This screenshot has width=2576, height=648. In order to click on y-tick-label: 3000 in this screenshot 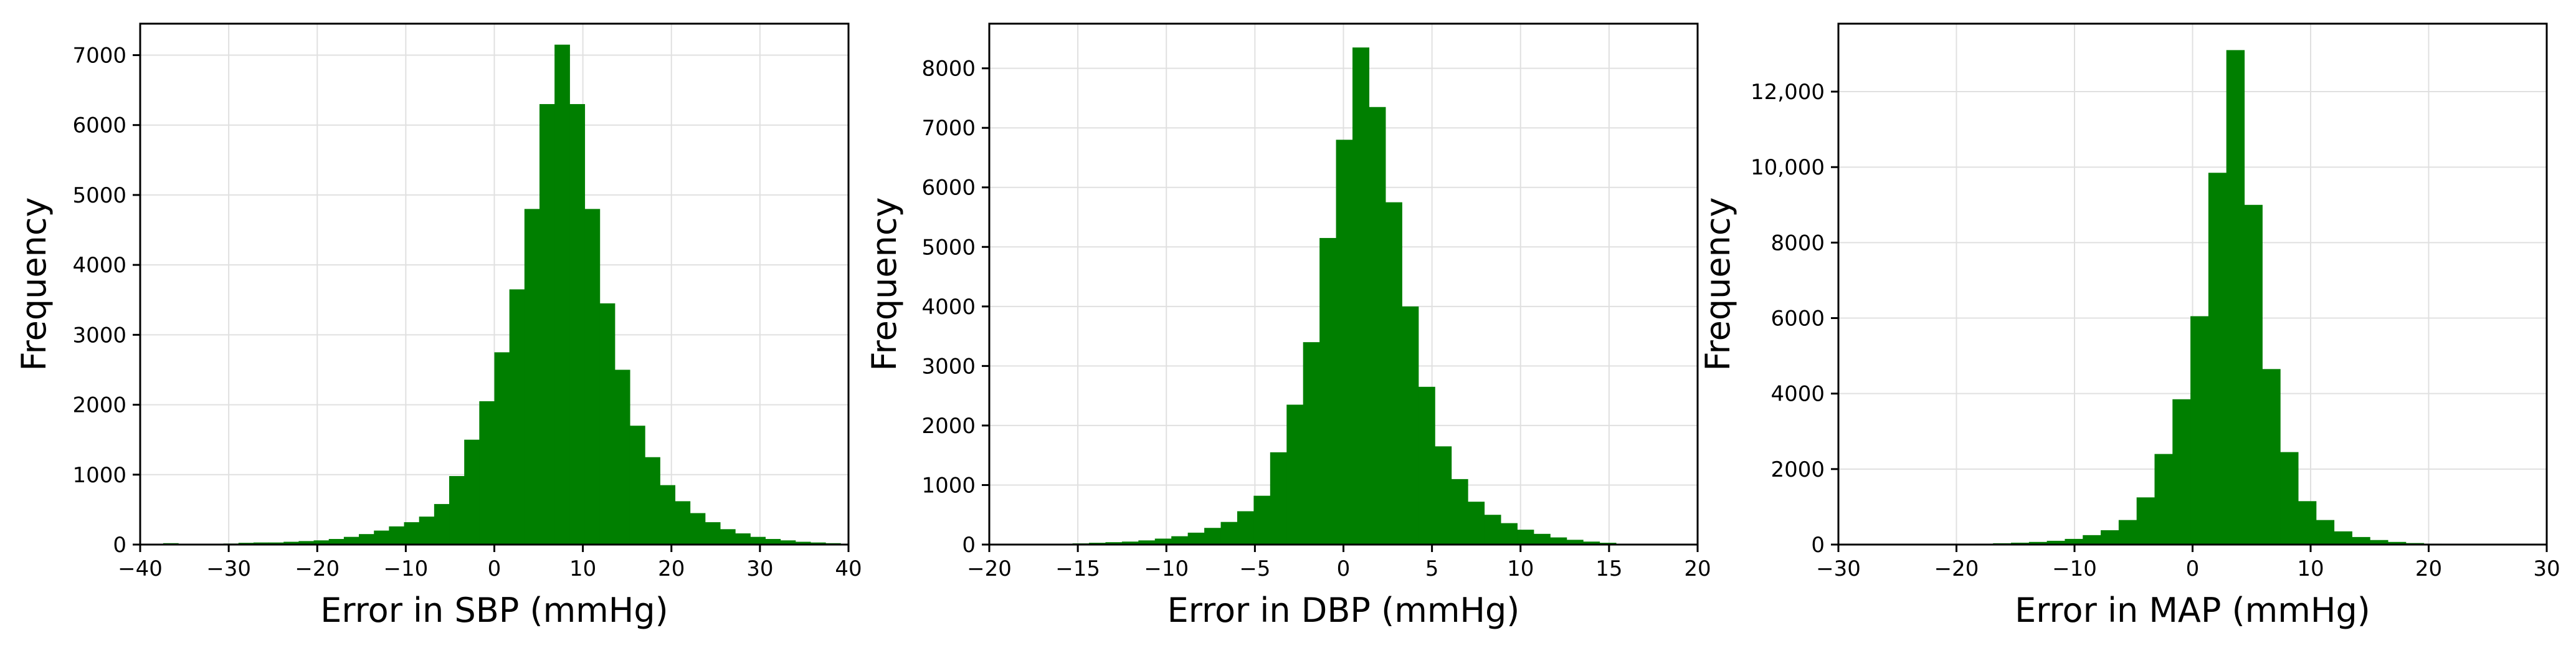, I will do `click(948, 367)`.